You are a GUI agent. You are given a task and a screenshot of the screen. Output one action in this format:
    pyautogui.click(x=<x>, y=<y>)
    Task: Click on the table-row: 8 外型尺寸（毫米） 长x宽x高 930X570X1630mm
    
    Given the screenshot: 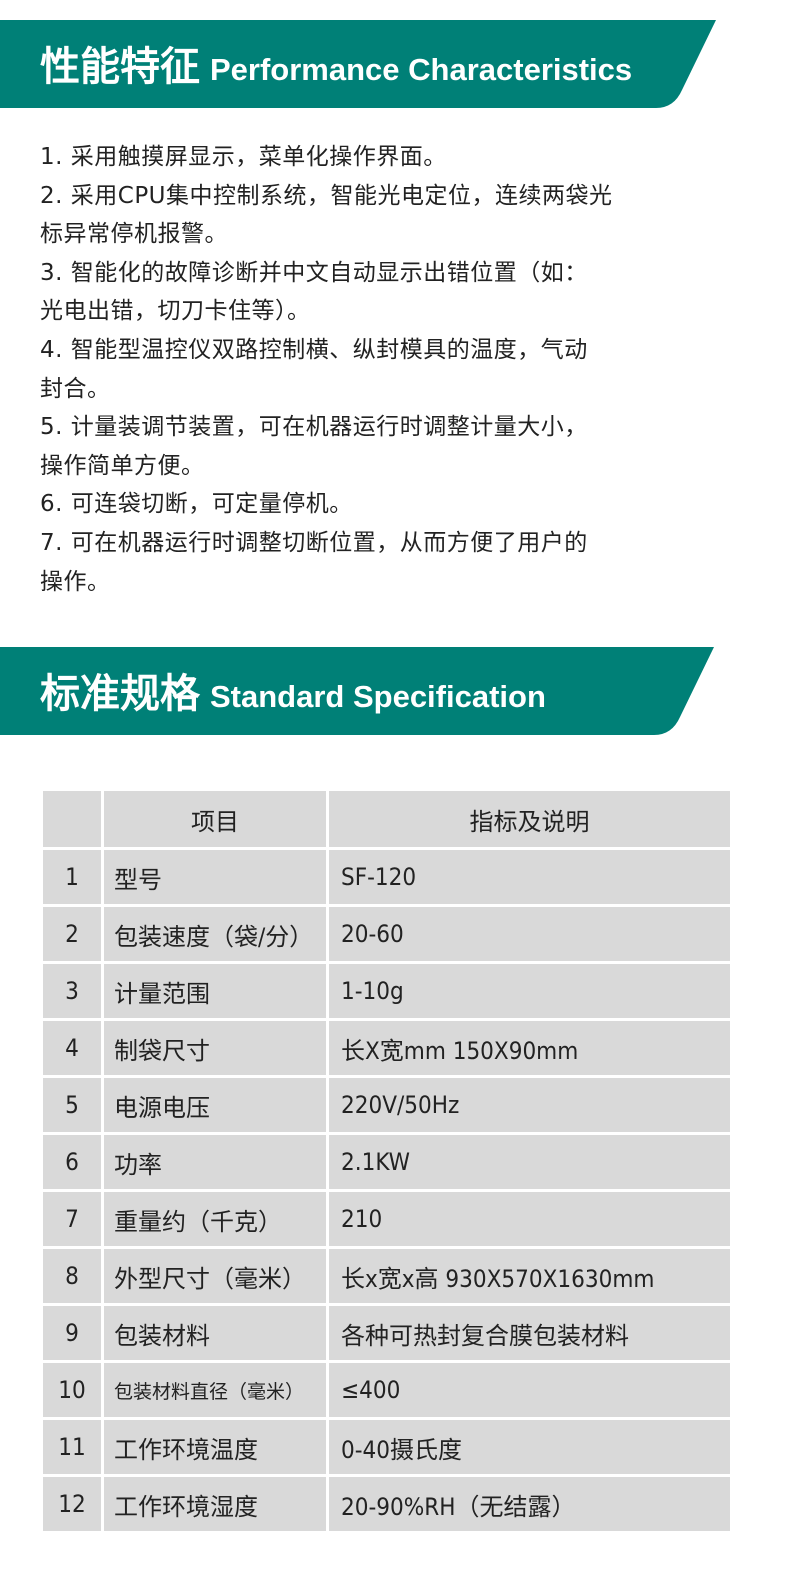 What is the action you would take?
    pyautogui.click(x=386, y=1276)
    